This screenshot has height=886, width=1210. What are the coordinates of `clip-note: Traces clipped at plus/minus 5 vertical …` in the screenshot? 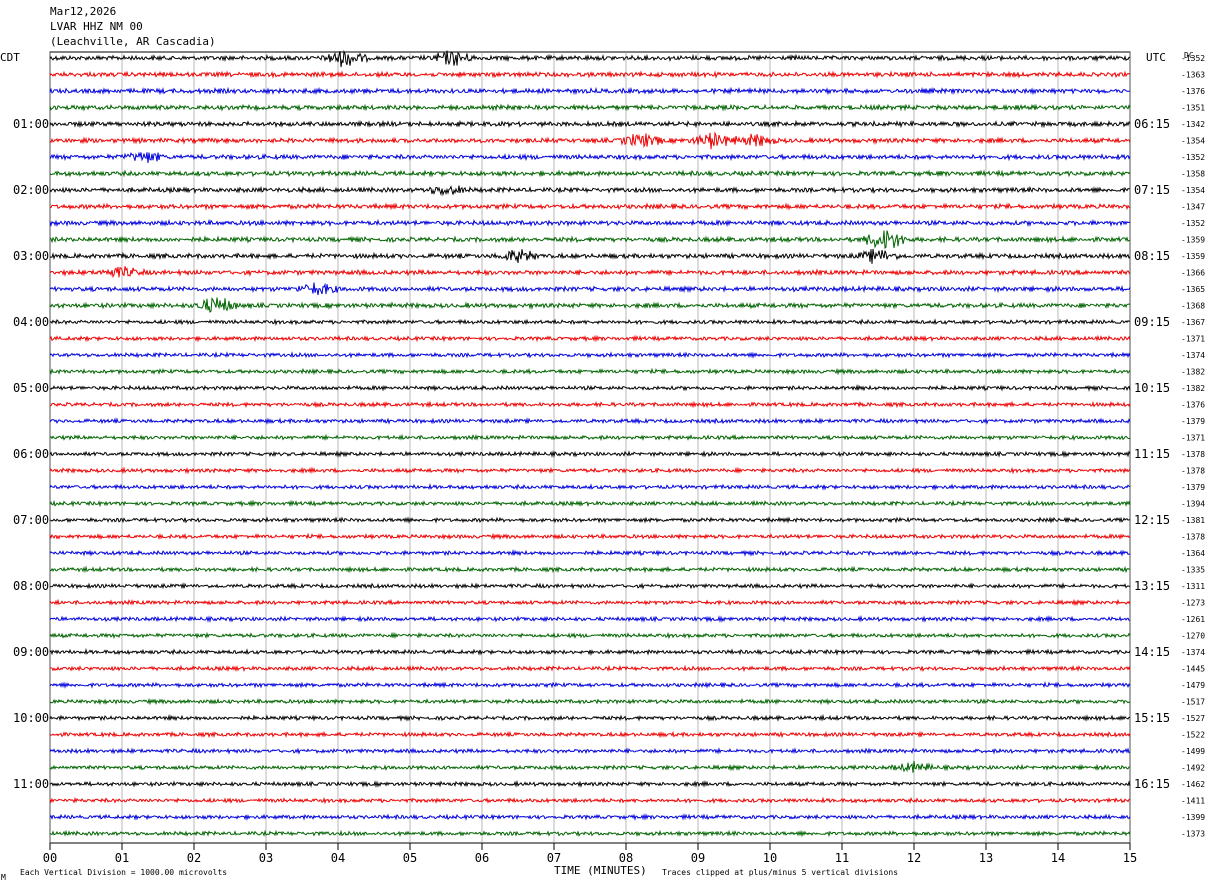 It's located at (780, 872).